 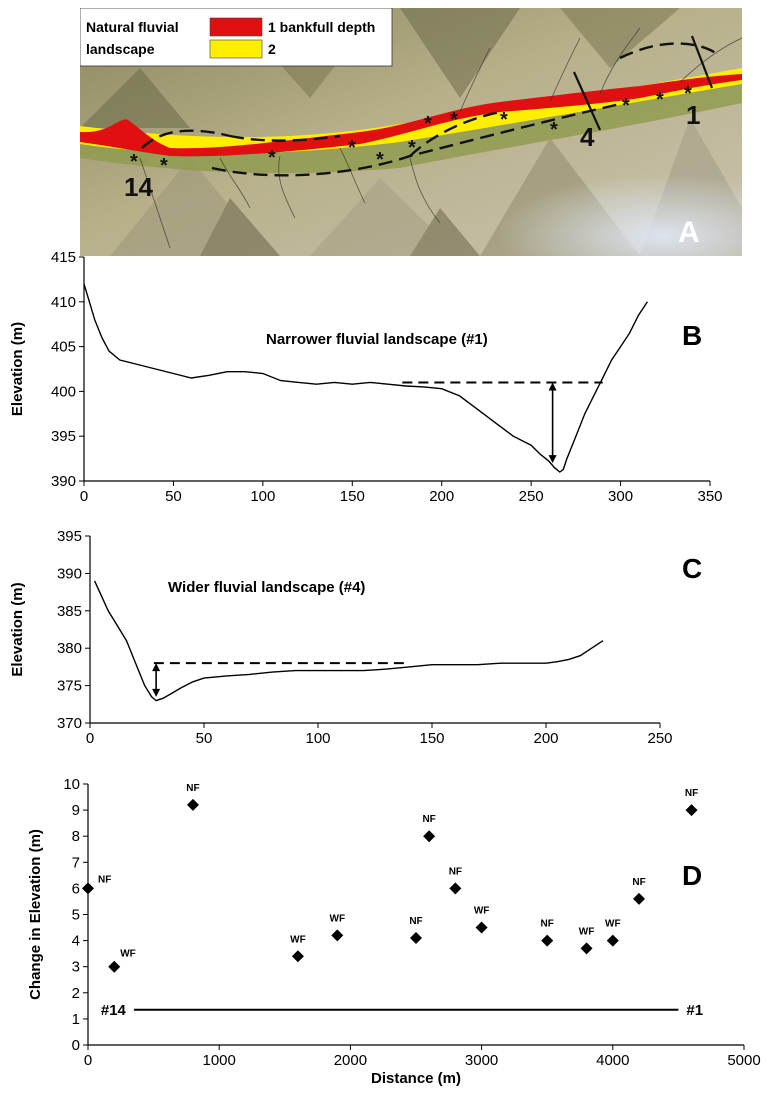 What do you see at coordinates (173, 496) in the screenshot?
I see `panel-b-x-tick-label: 50` at bounding box center [173, 496].